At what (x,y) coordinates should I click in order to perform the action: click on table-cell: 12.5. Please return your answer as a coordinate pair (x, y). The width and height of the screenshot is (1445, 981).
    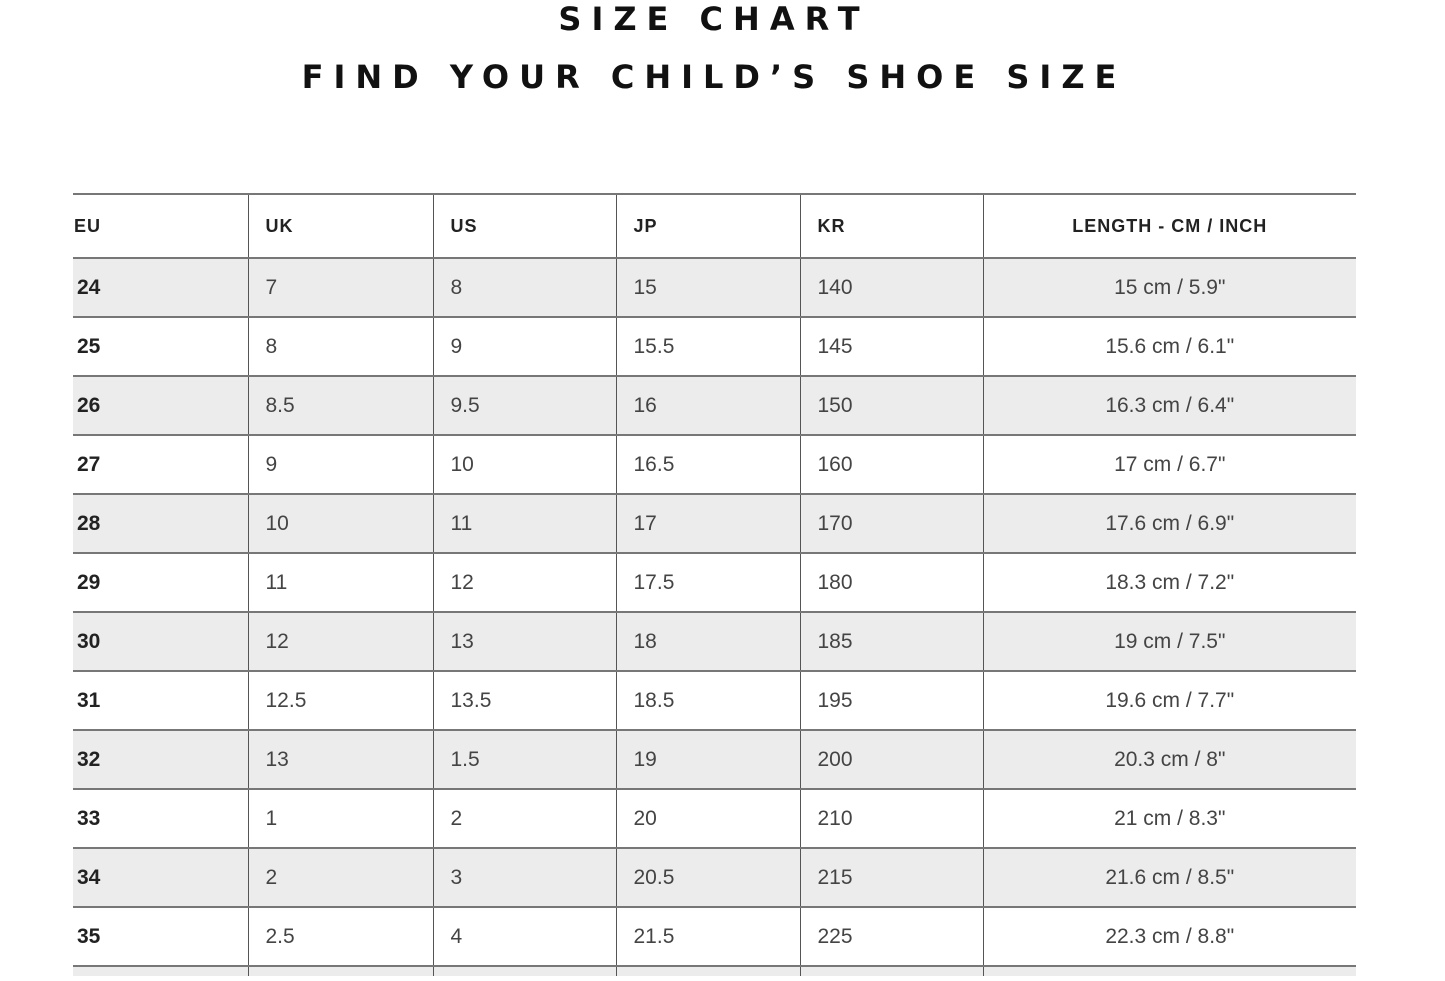
    Looking at the image, I should click on (340, 700).